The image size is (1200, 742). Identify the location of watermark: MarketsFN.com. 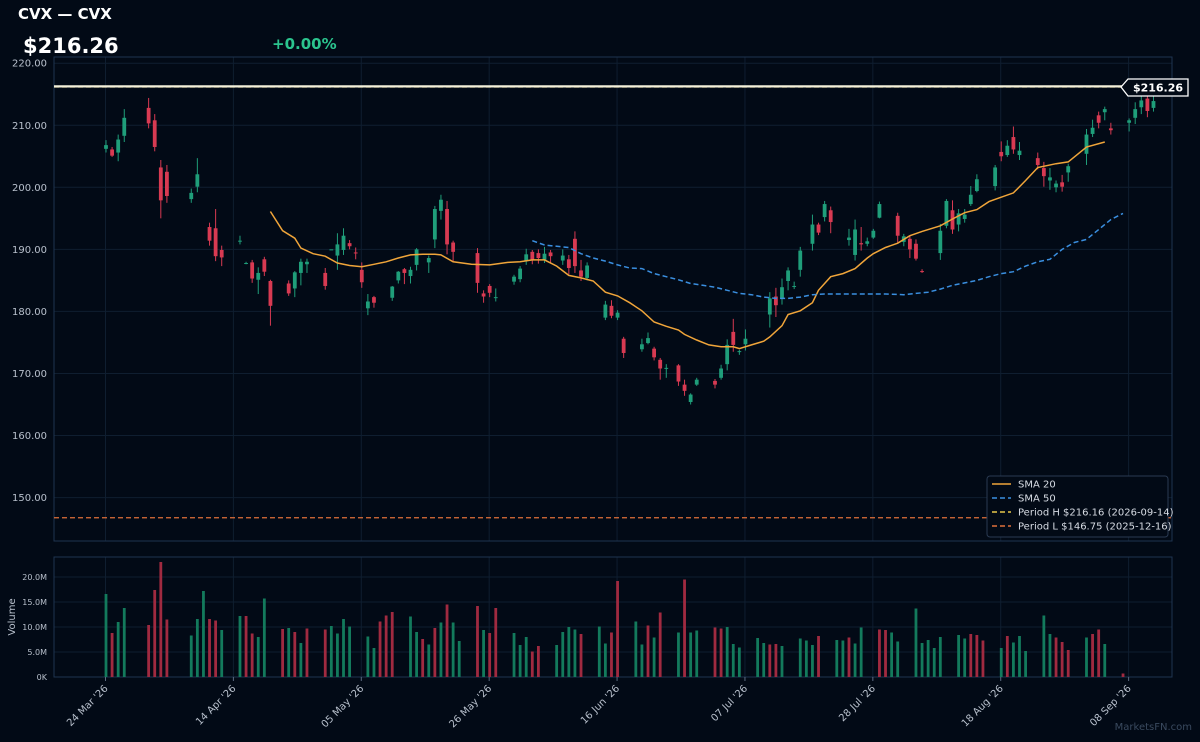
(1153, 727).